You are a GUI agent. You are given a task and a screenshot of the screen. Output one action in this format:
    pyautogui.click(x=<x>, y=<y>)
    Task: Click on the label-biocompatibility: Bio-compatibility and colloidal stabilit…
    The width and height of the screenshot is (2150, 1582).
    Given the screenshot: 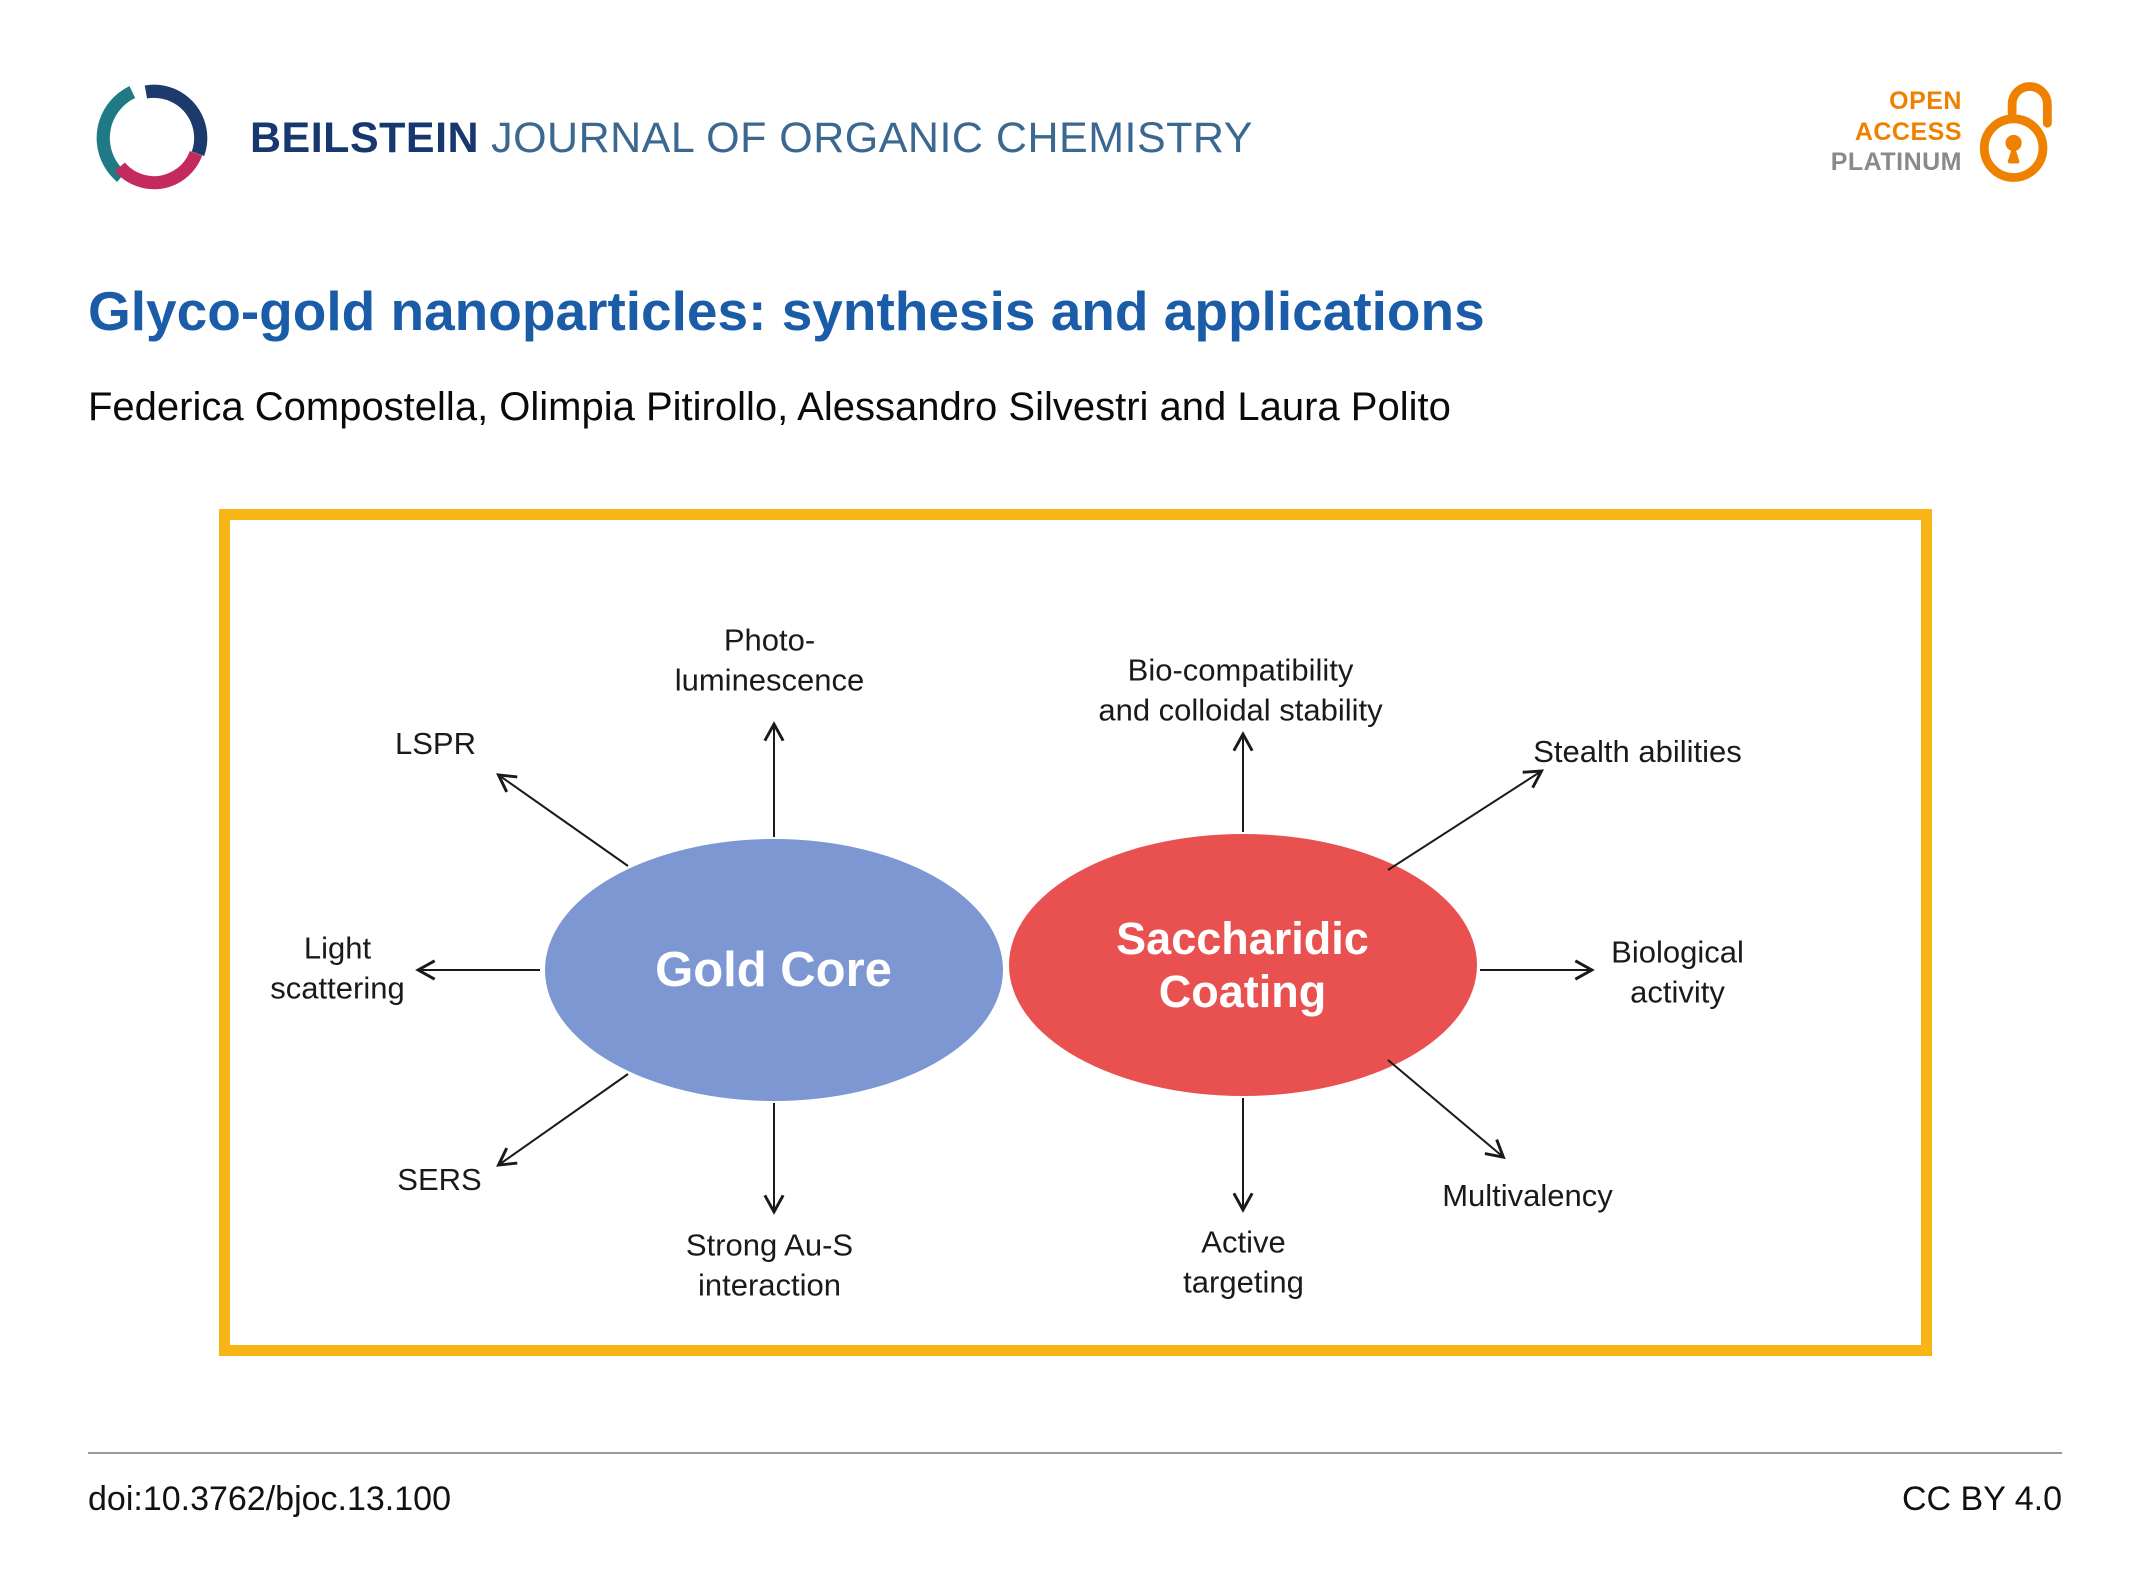 What is the action you would take?
    pyautogui.click(x=1240, y=690)
    